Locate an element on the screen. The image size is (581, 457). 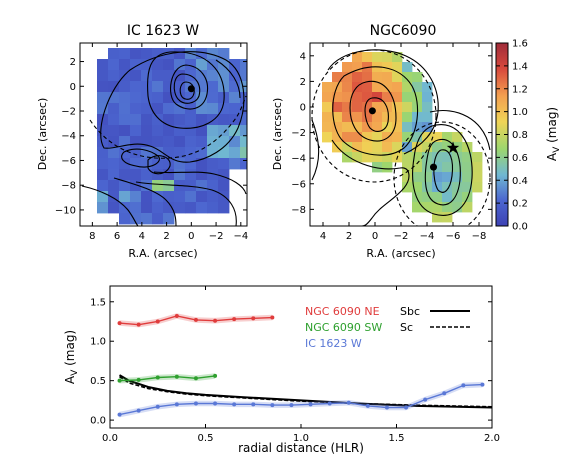
ngc6090-sw-point is located at coordinates (157, 377).